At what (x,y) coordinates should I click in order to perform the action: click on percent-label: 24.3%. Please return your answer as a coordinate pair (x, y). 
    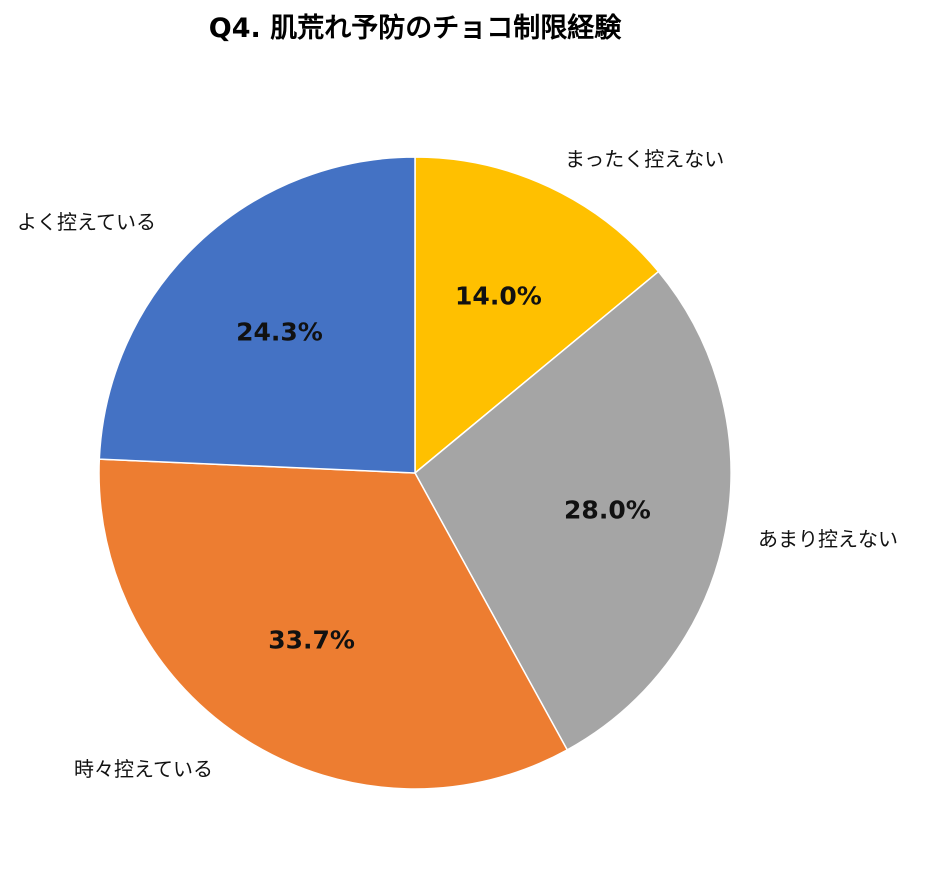
    Looking at the image, I should click on (279, 332).